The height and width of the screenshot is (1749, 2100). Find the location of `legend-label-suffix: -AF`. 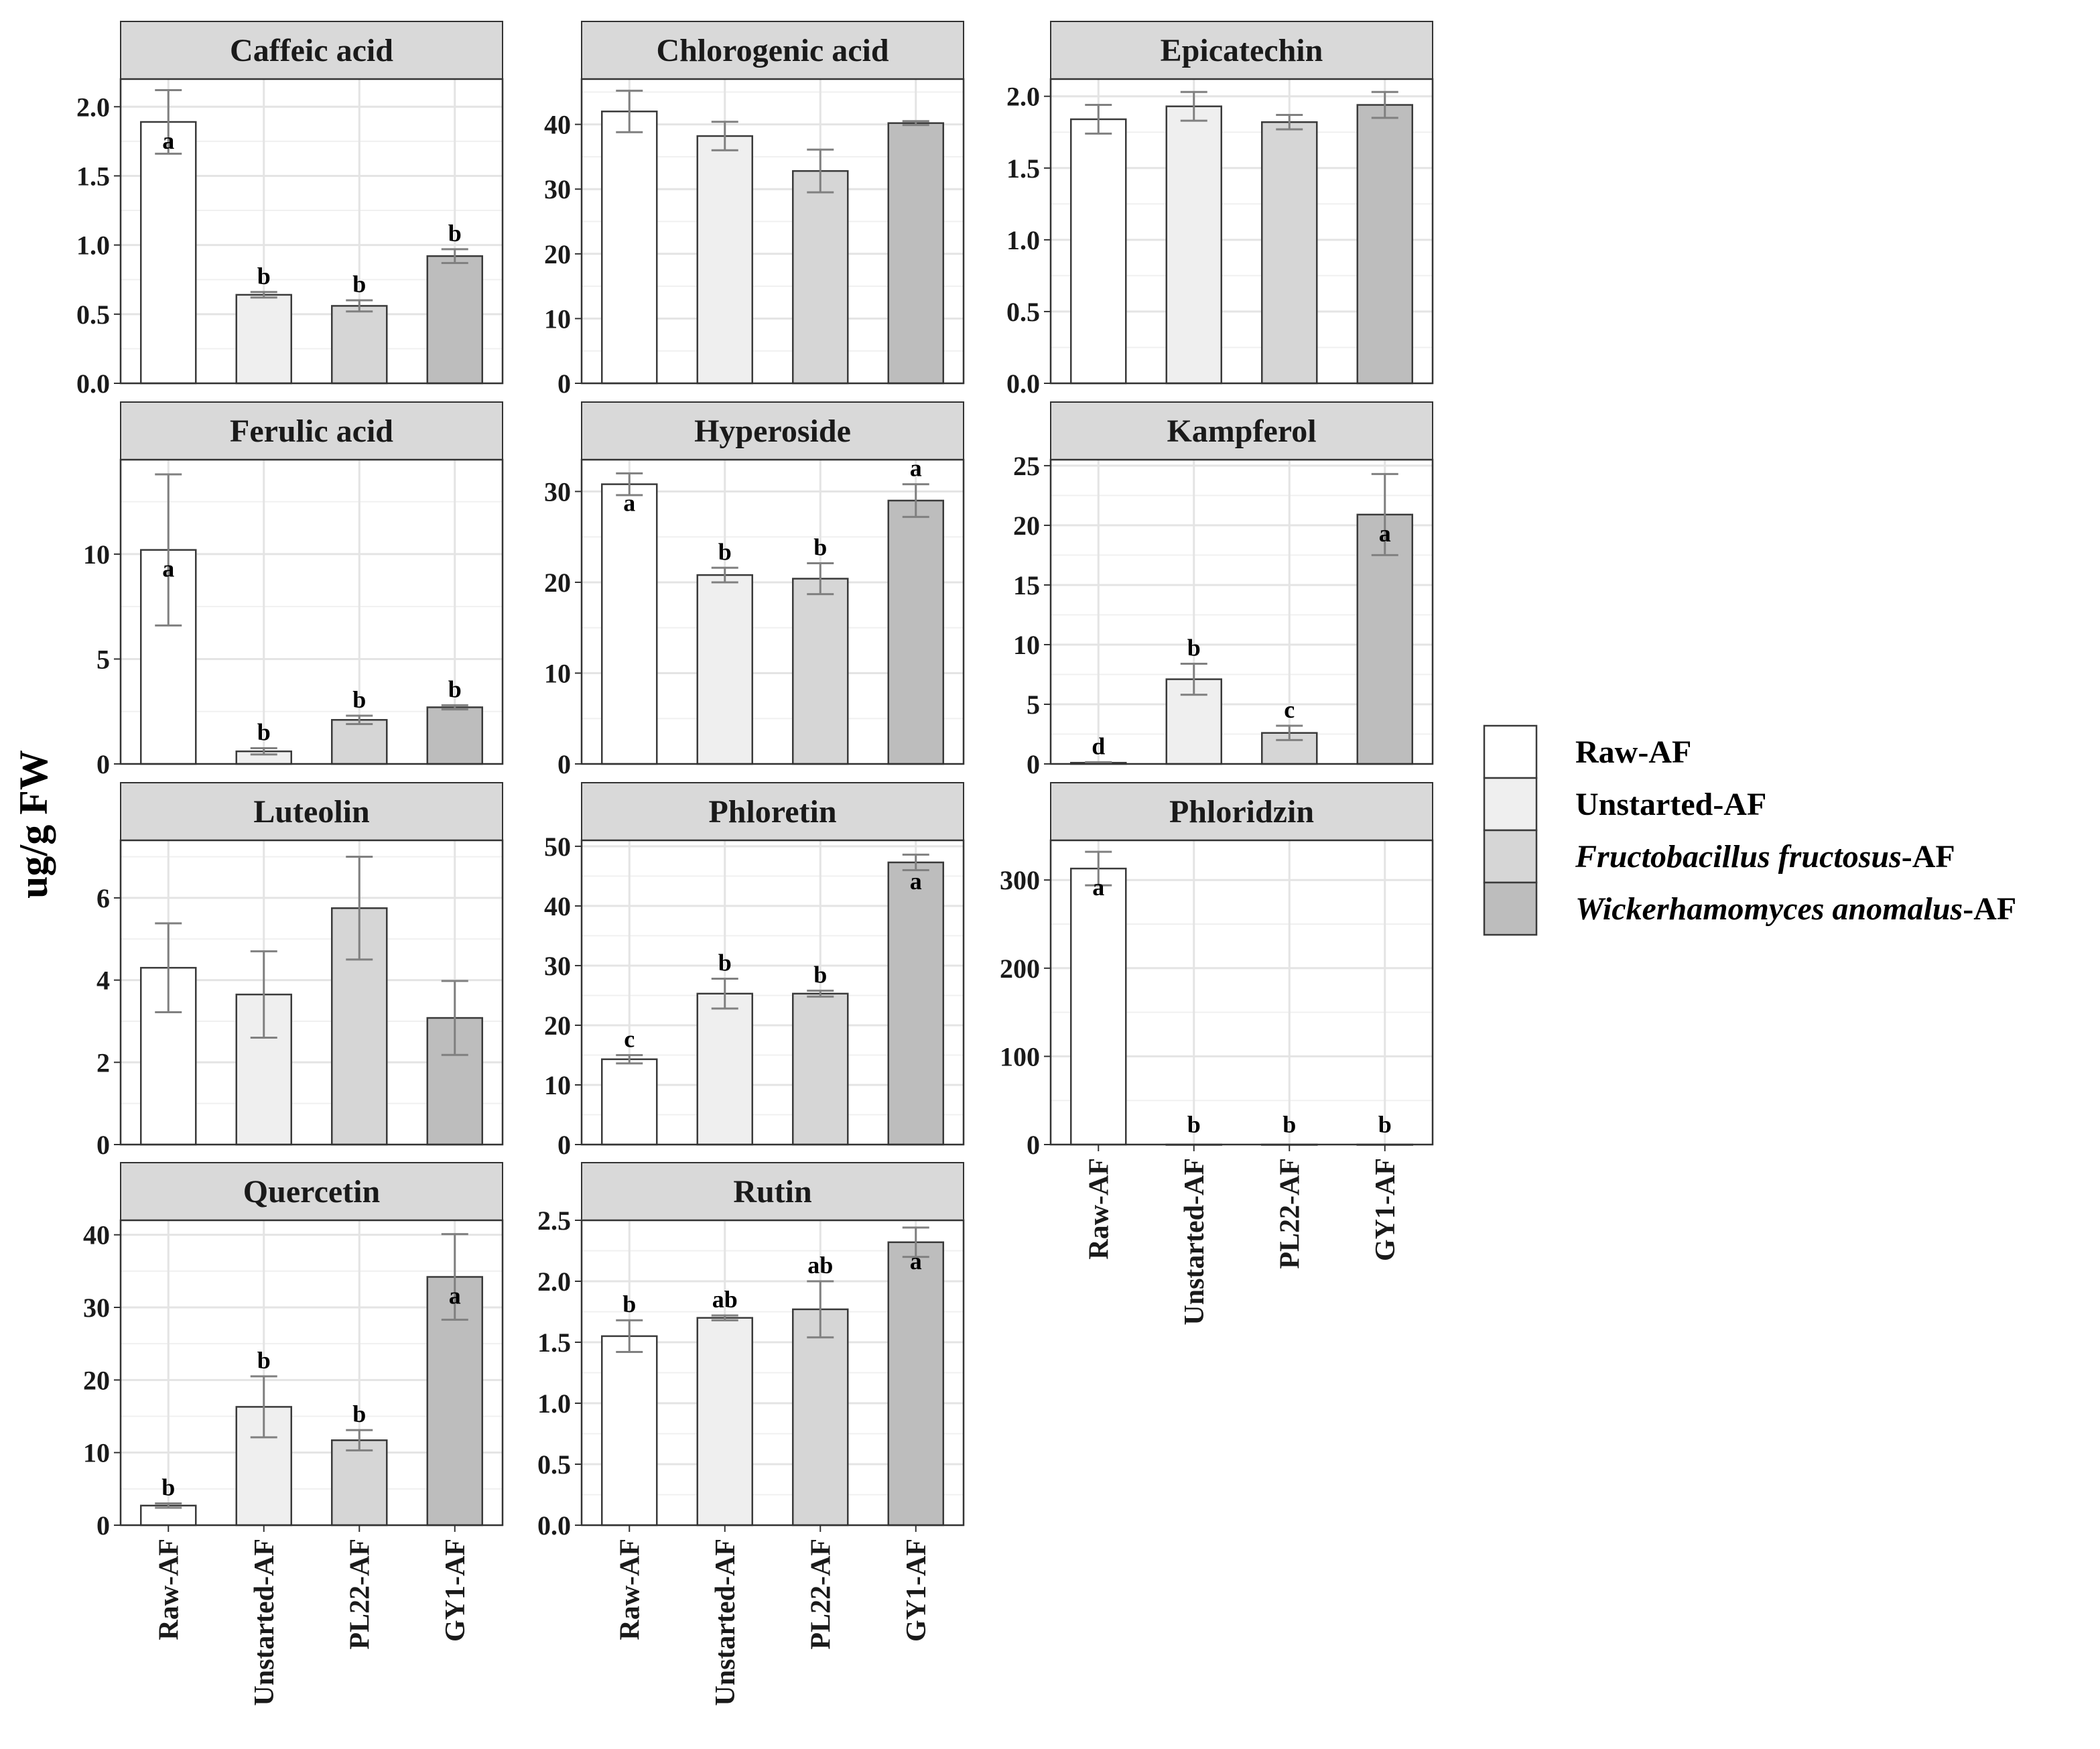

legend-label-suffix: -AF is located at coordinates (1929, 856).